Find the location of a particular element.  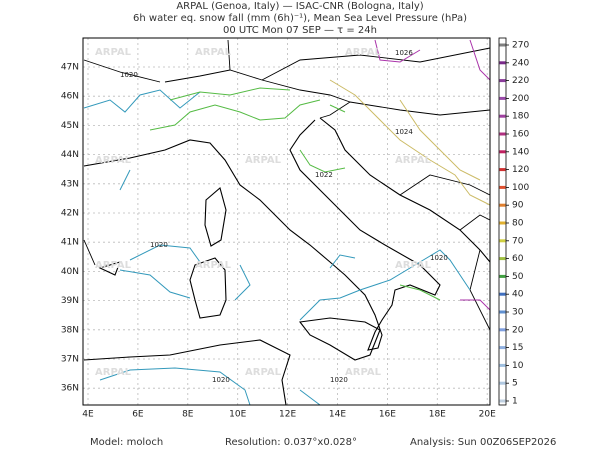

colorbar-label: 60 is located at coordinates (518, 259).